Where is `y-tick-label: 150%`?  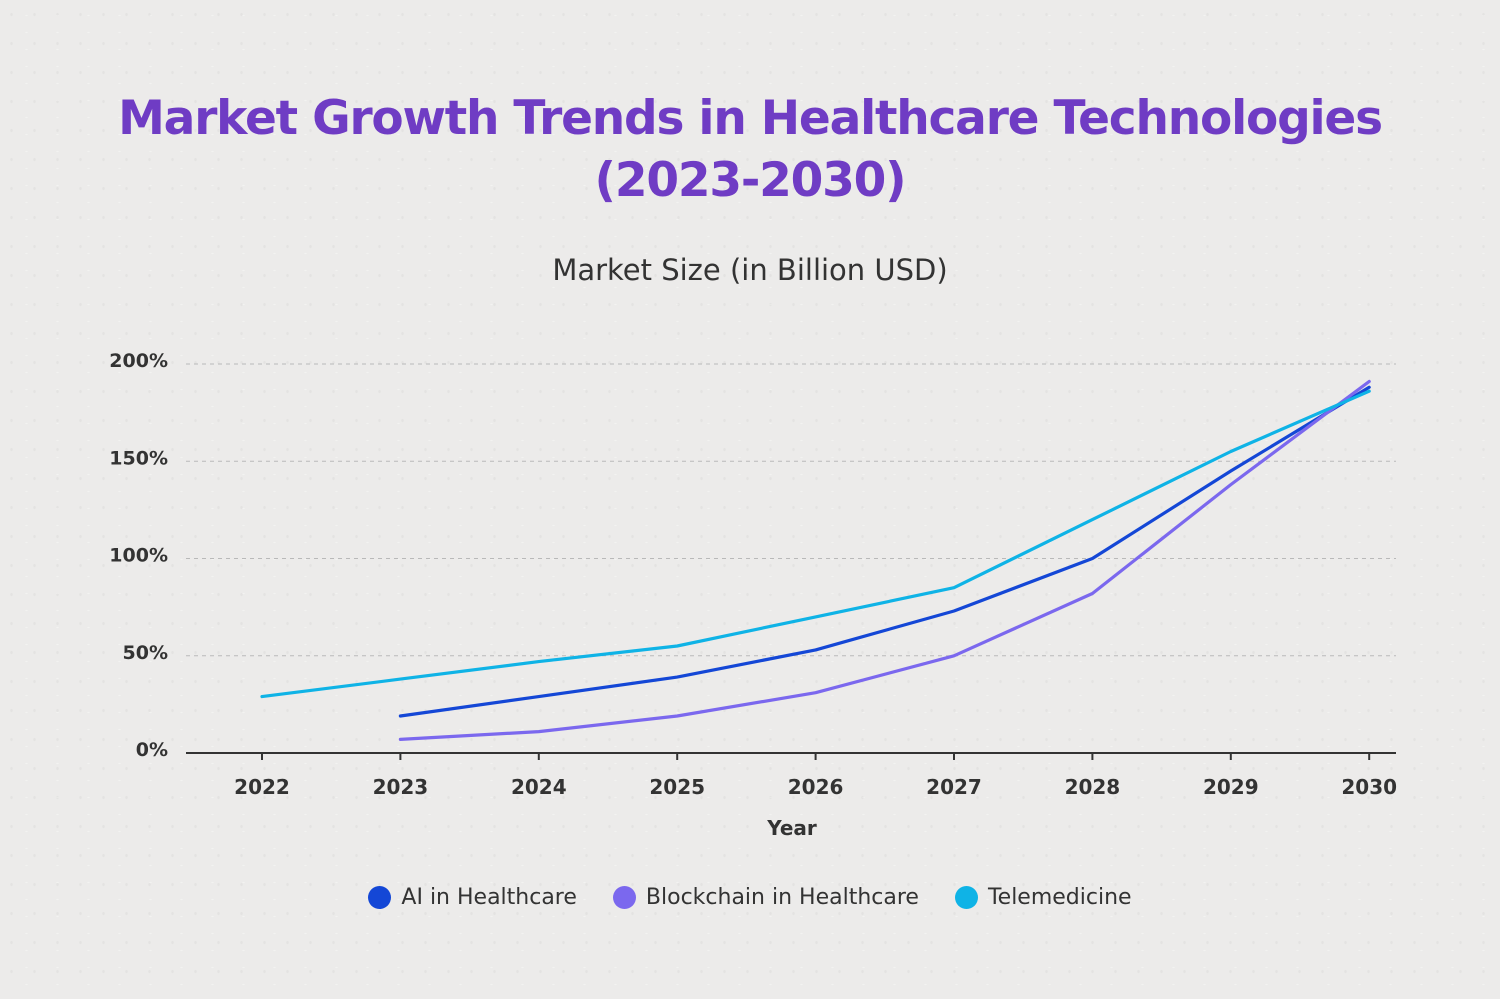 y-tick-label: 150% is located at coordinates (138, 458).